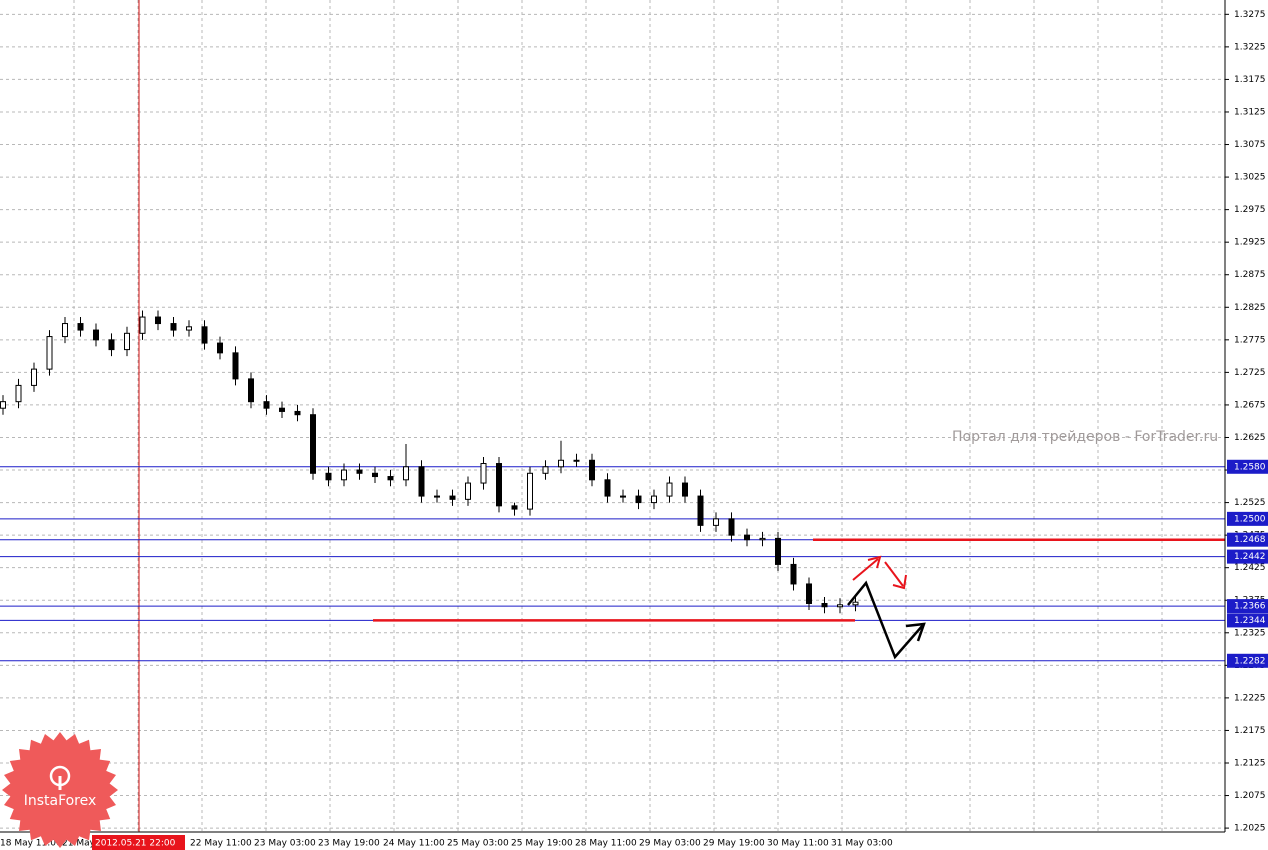  What do you see at coordinates (1246, 425) in the screenshot?
I see `price-axis-bg` at bounding box center [1246, 425].